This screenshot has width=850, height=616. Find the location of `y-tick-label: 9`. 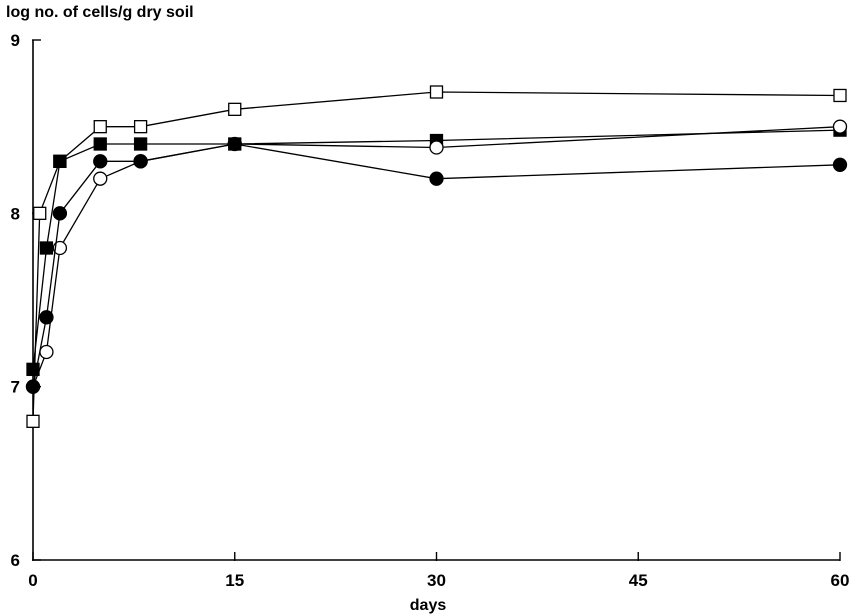

y-tick-label: 9 is located at coordinates (15, 40).